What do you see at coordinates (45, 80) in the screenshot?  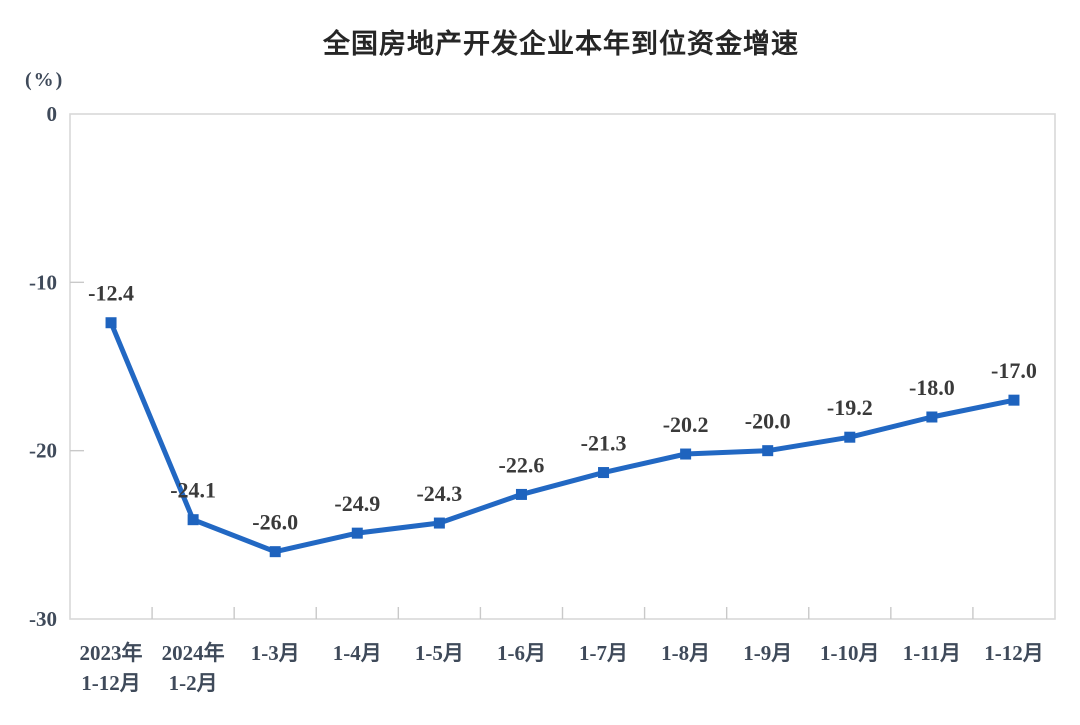 I see `y-axis-unit-label: (%)` at bounding box center [45, 80].